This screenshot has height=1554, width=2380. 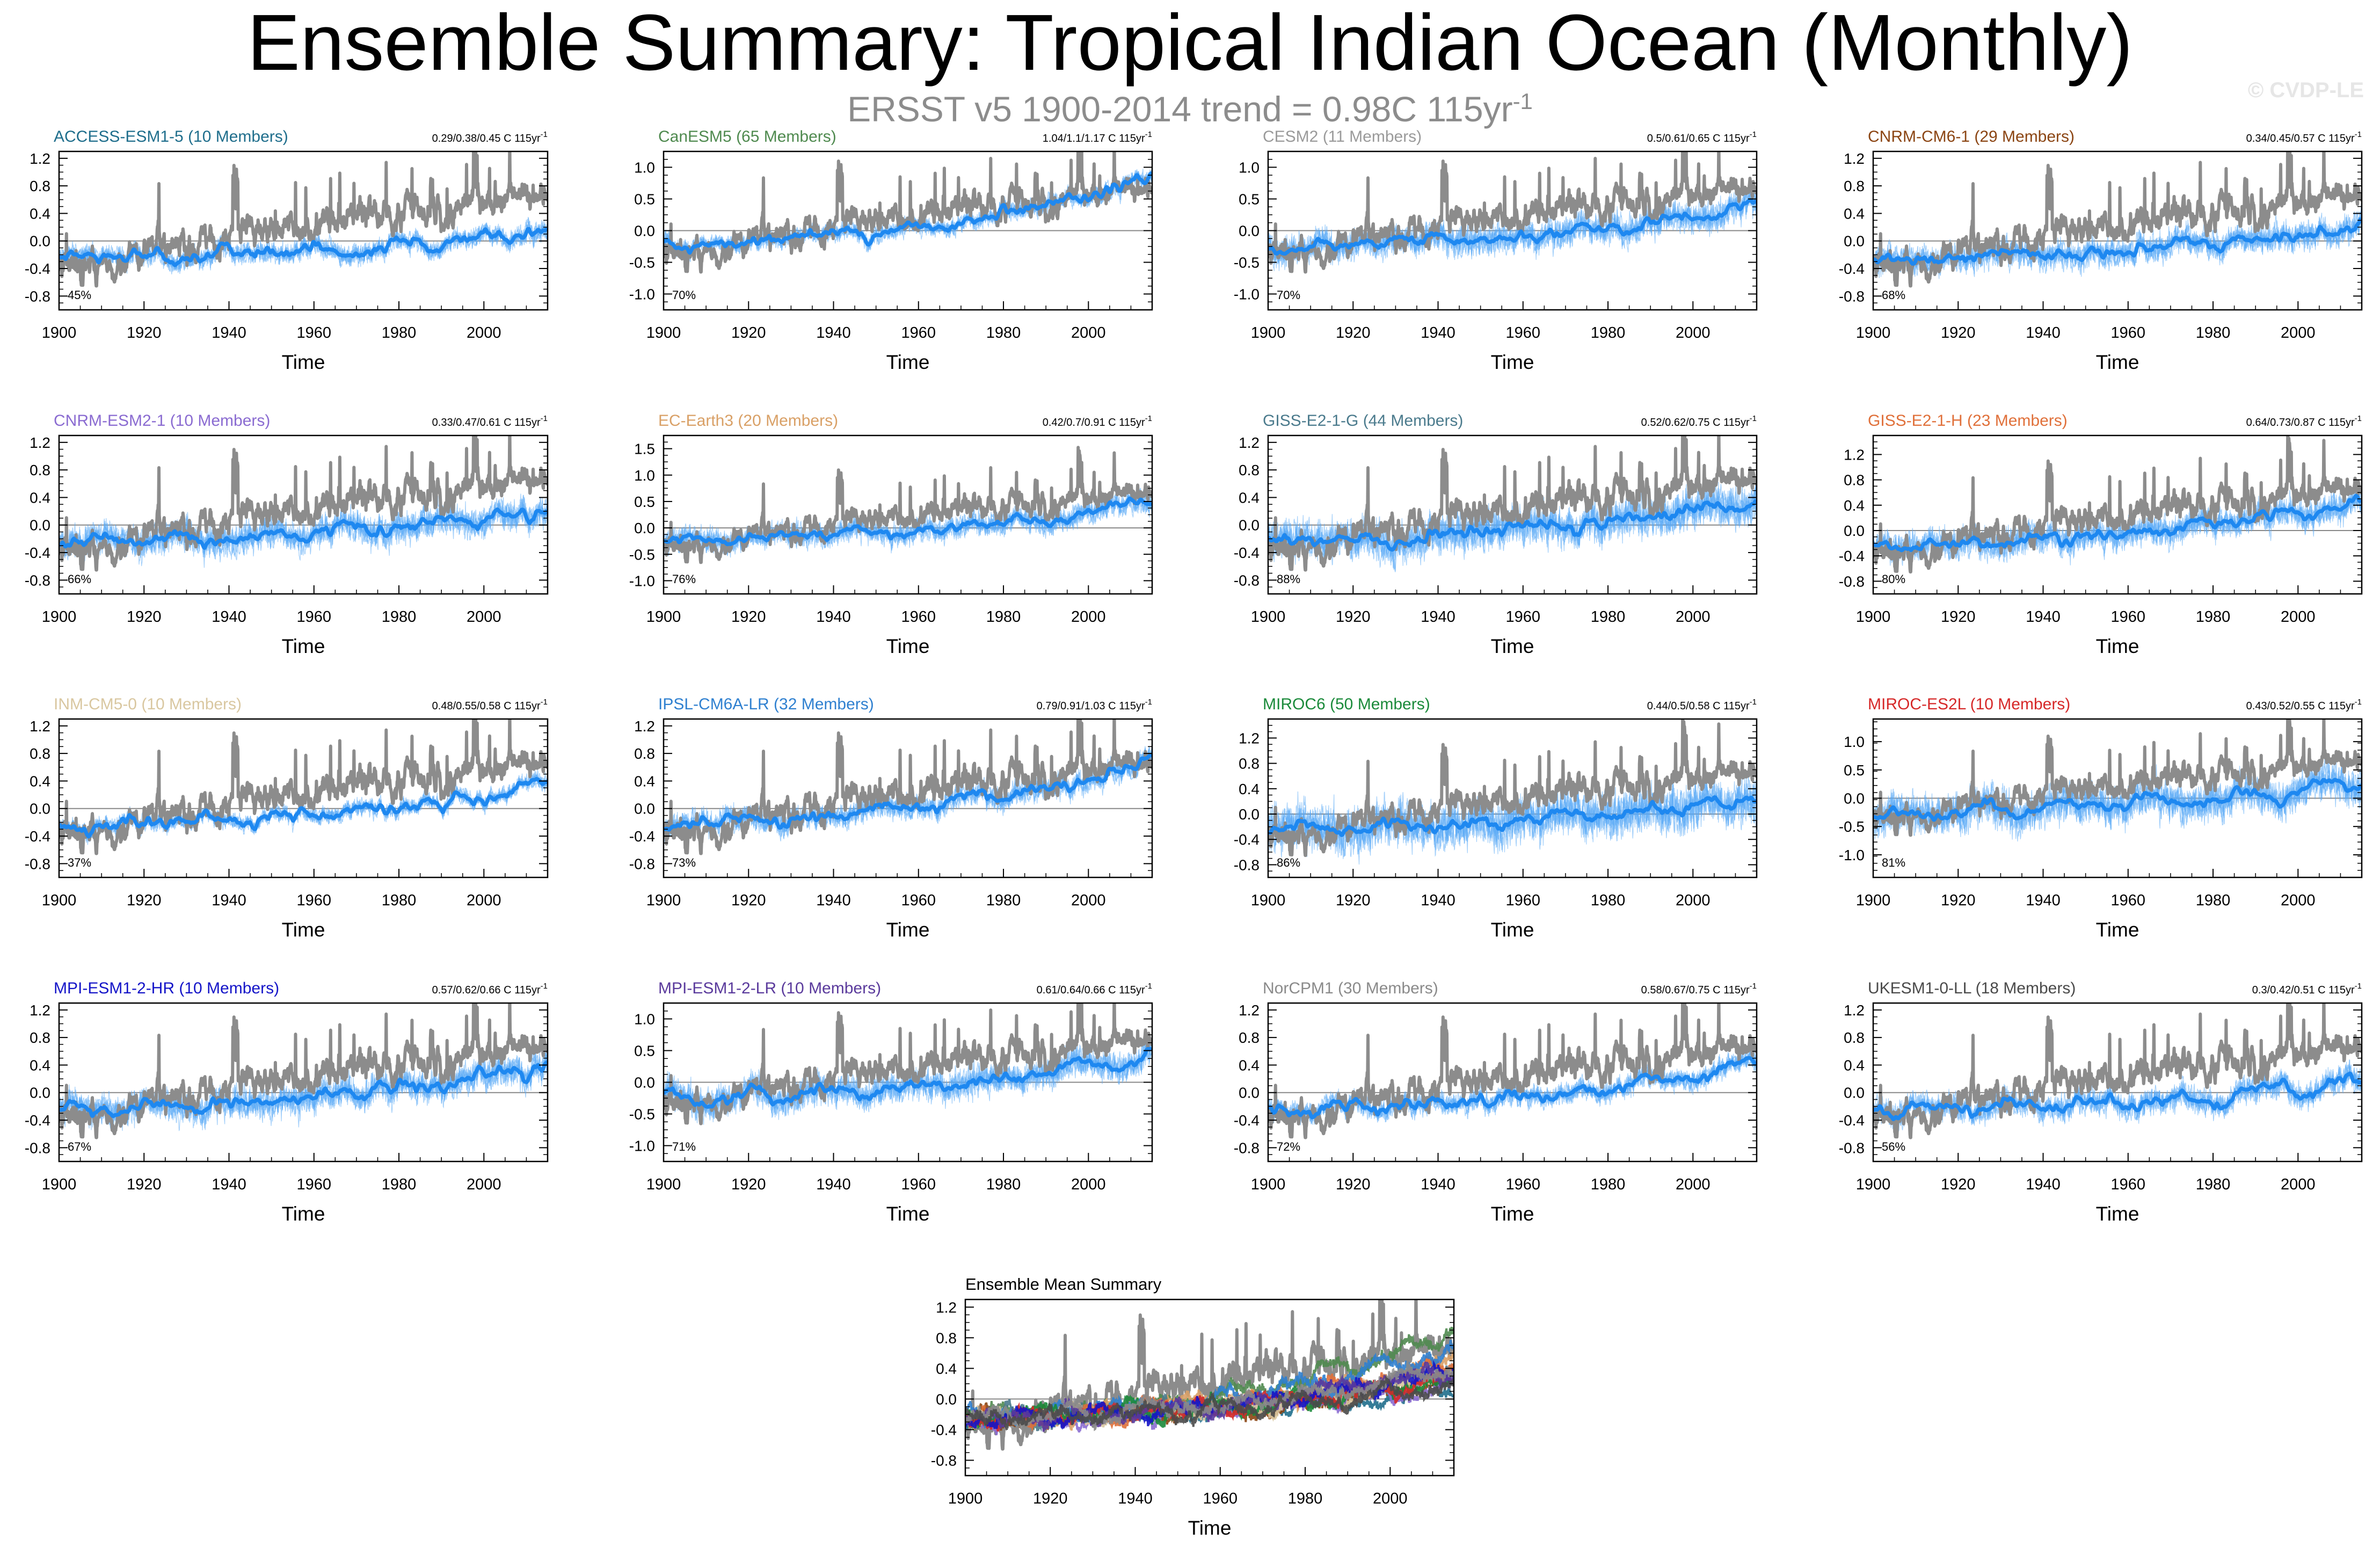 I want to click on percent-label: 70%, so click(x=1288, y=295).